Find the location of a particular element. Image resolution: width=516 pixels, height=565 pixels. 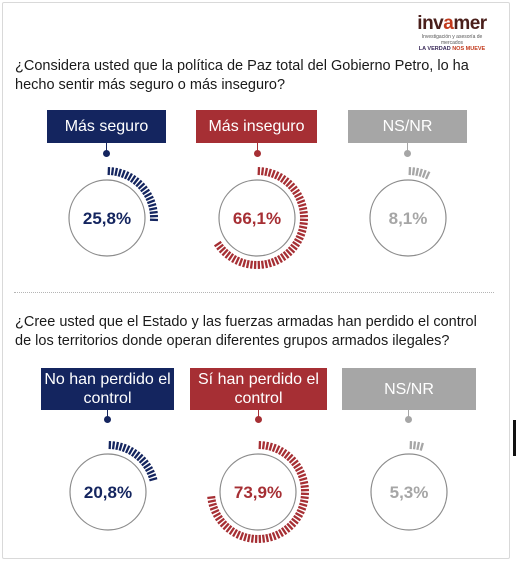

gauge-value-label: 20,8% is located at coordinates (108, 492).